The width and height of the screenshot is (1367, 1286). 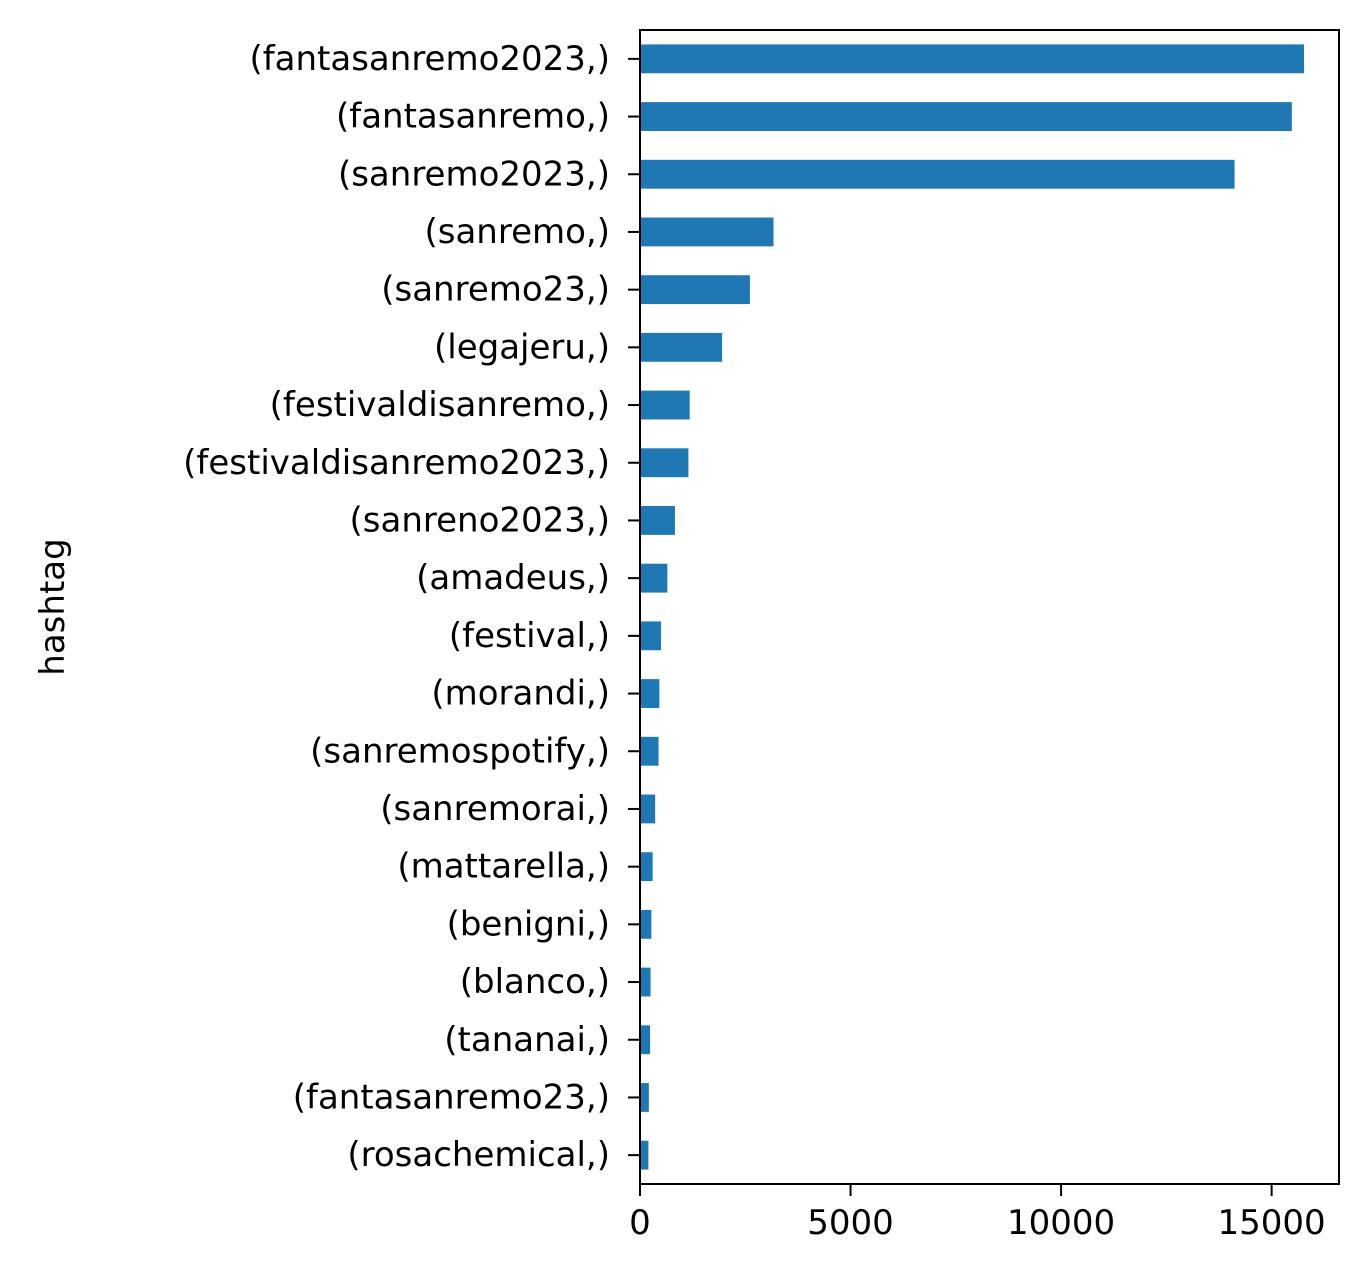 What do you see at coordinates (495, 290) in the screenshot?
I see `y-tick-label: (sanremo23,)` at bounding box center [495, 290].